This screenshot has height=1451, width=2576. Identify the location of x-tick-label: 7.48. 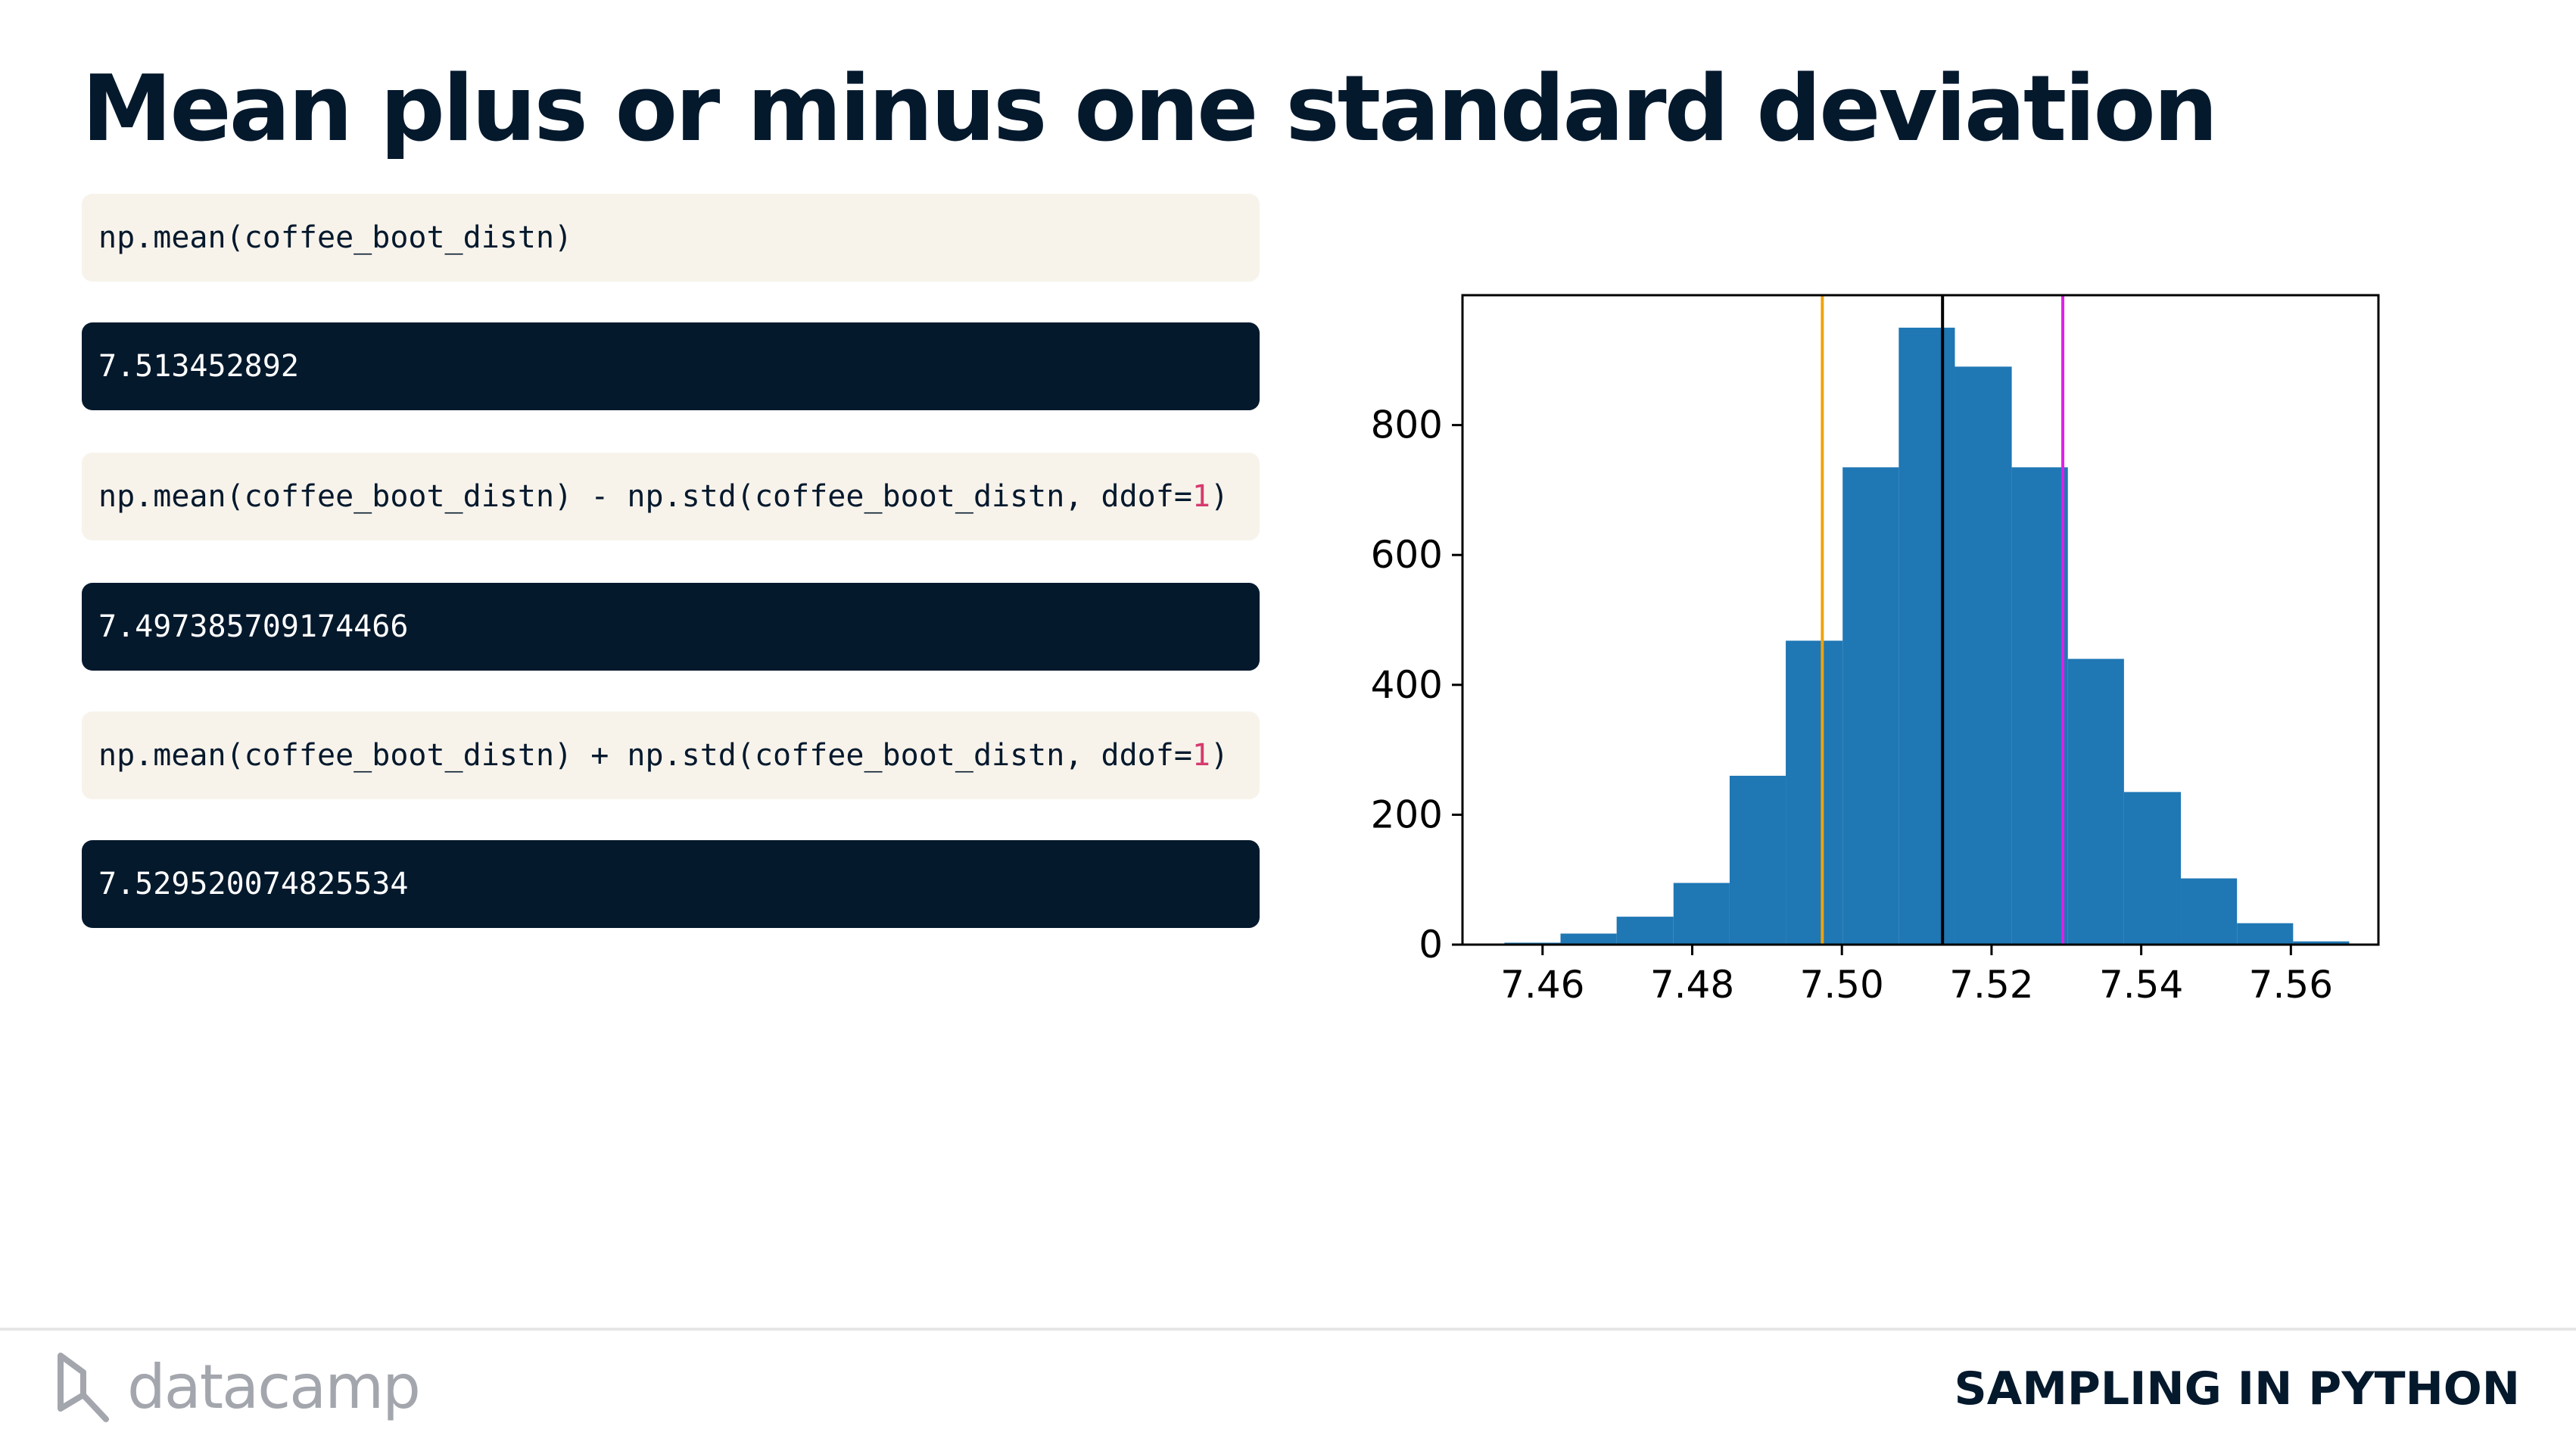
(1692, 985).